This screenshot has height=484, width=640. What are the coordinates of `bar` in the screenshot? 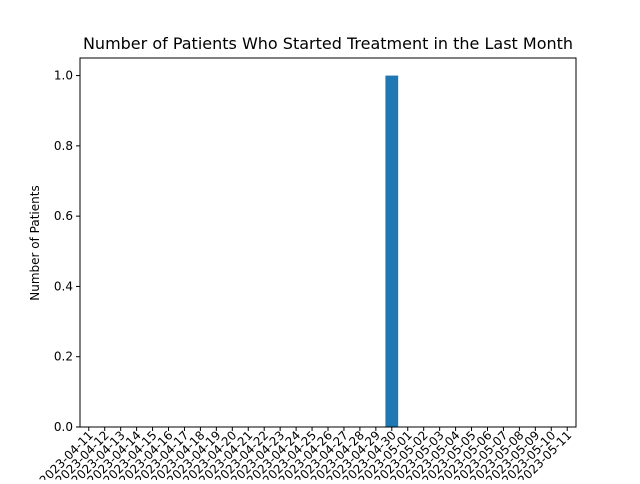 It's located at (392, 251).